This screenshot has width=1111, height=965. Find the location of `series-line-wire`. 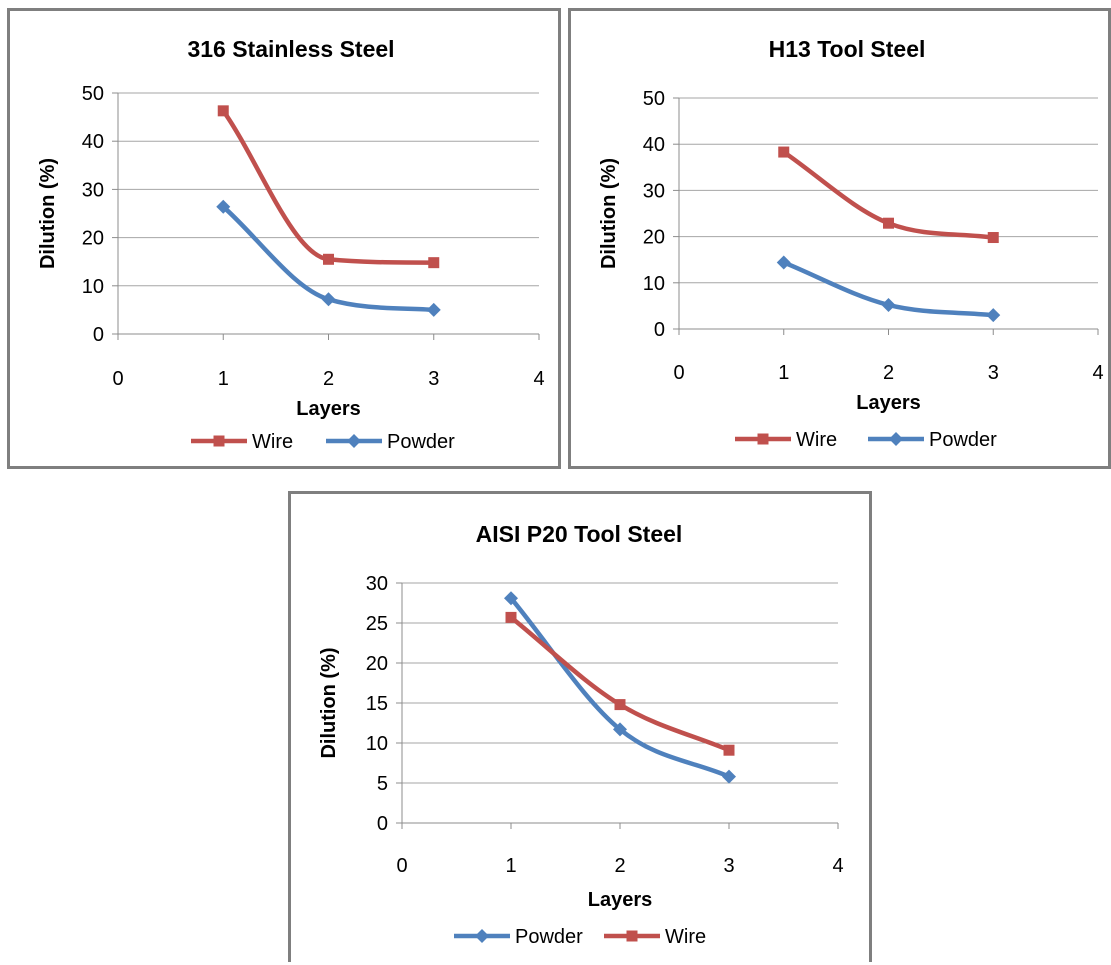

series-line-wire is located at coordinates (328, 186).